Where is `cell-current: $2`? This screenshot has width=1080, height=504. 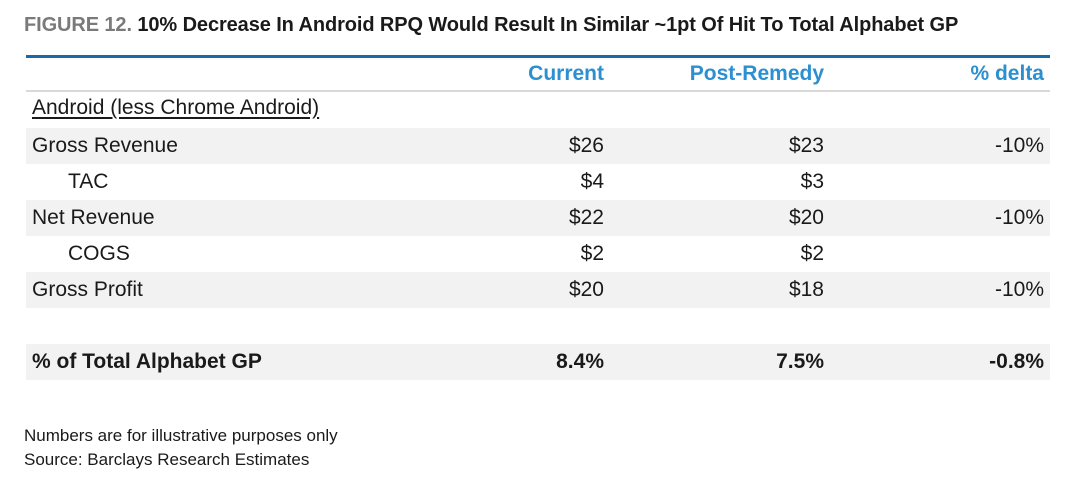
cell-current: $2 is located at coordinates (592, 253).